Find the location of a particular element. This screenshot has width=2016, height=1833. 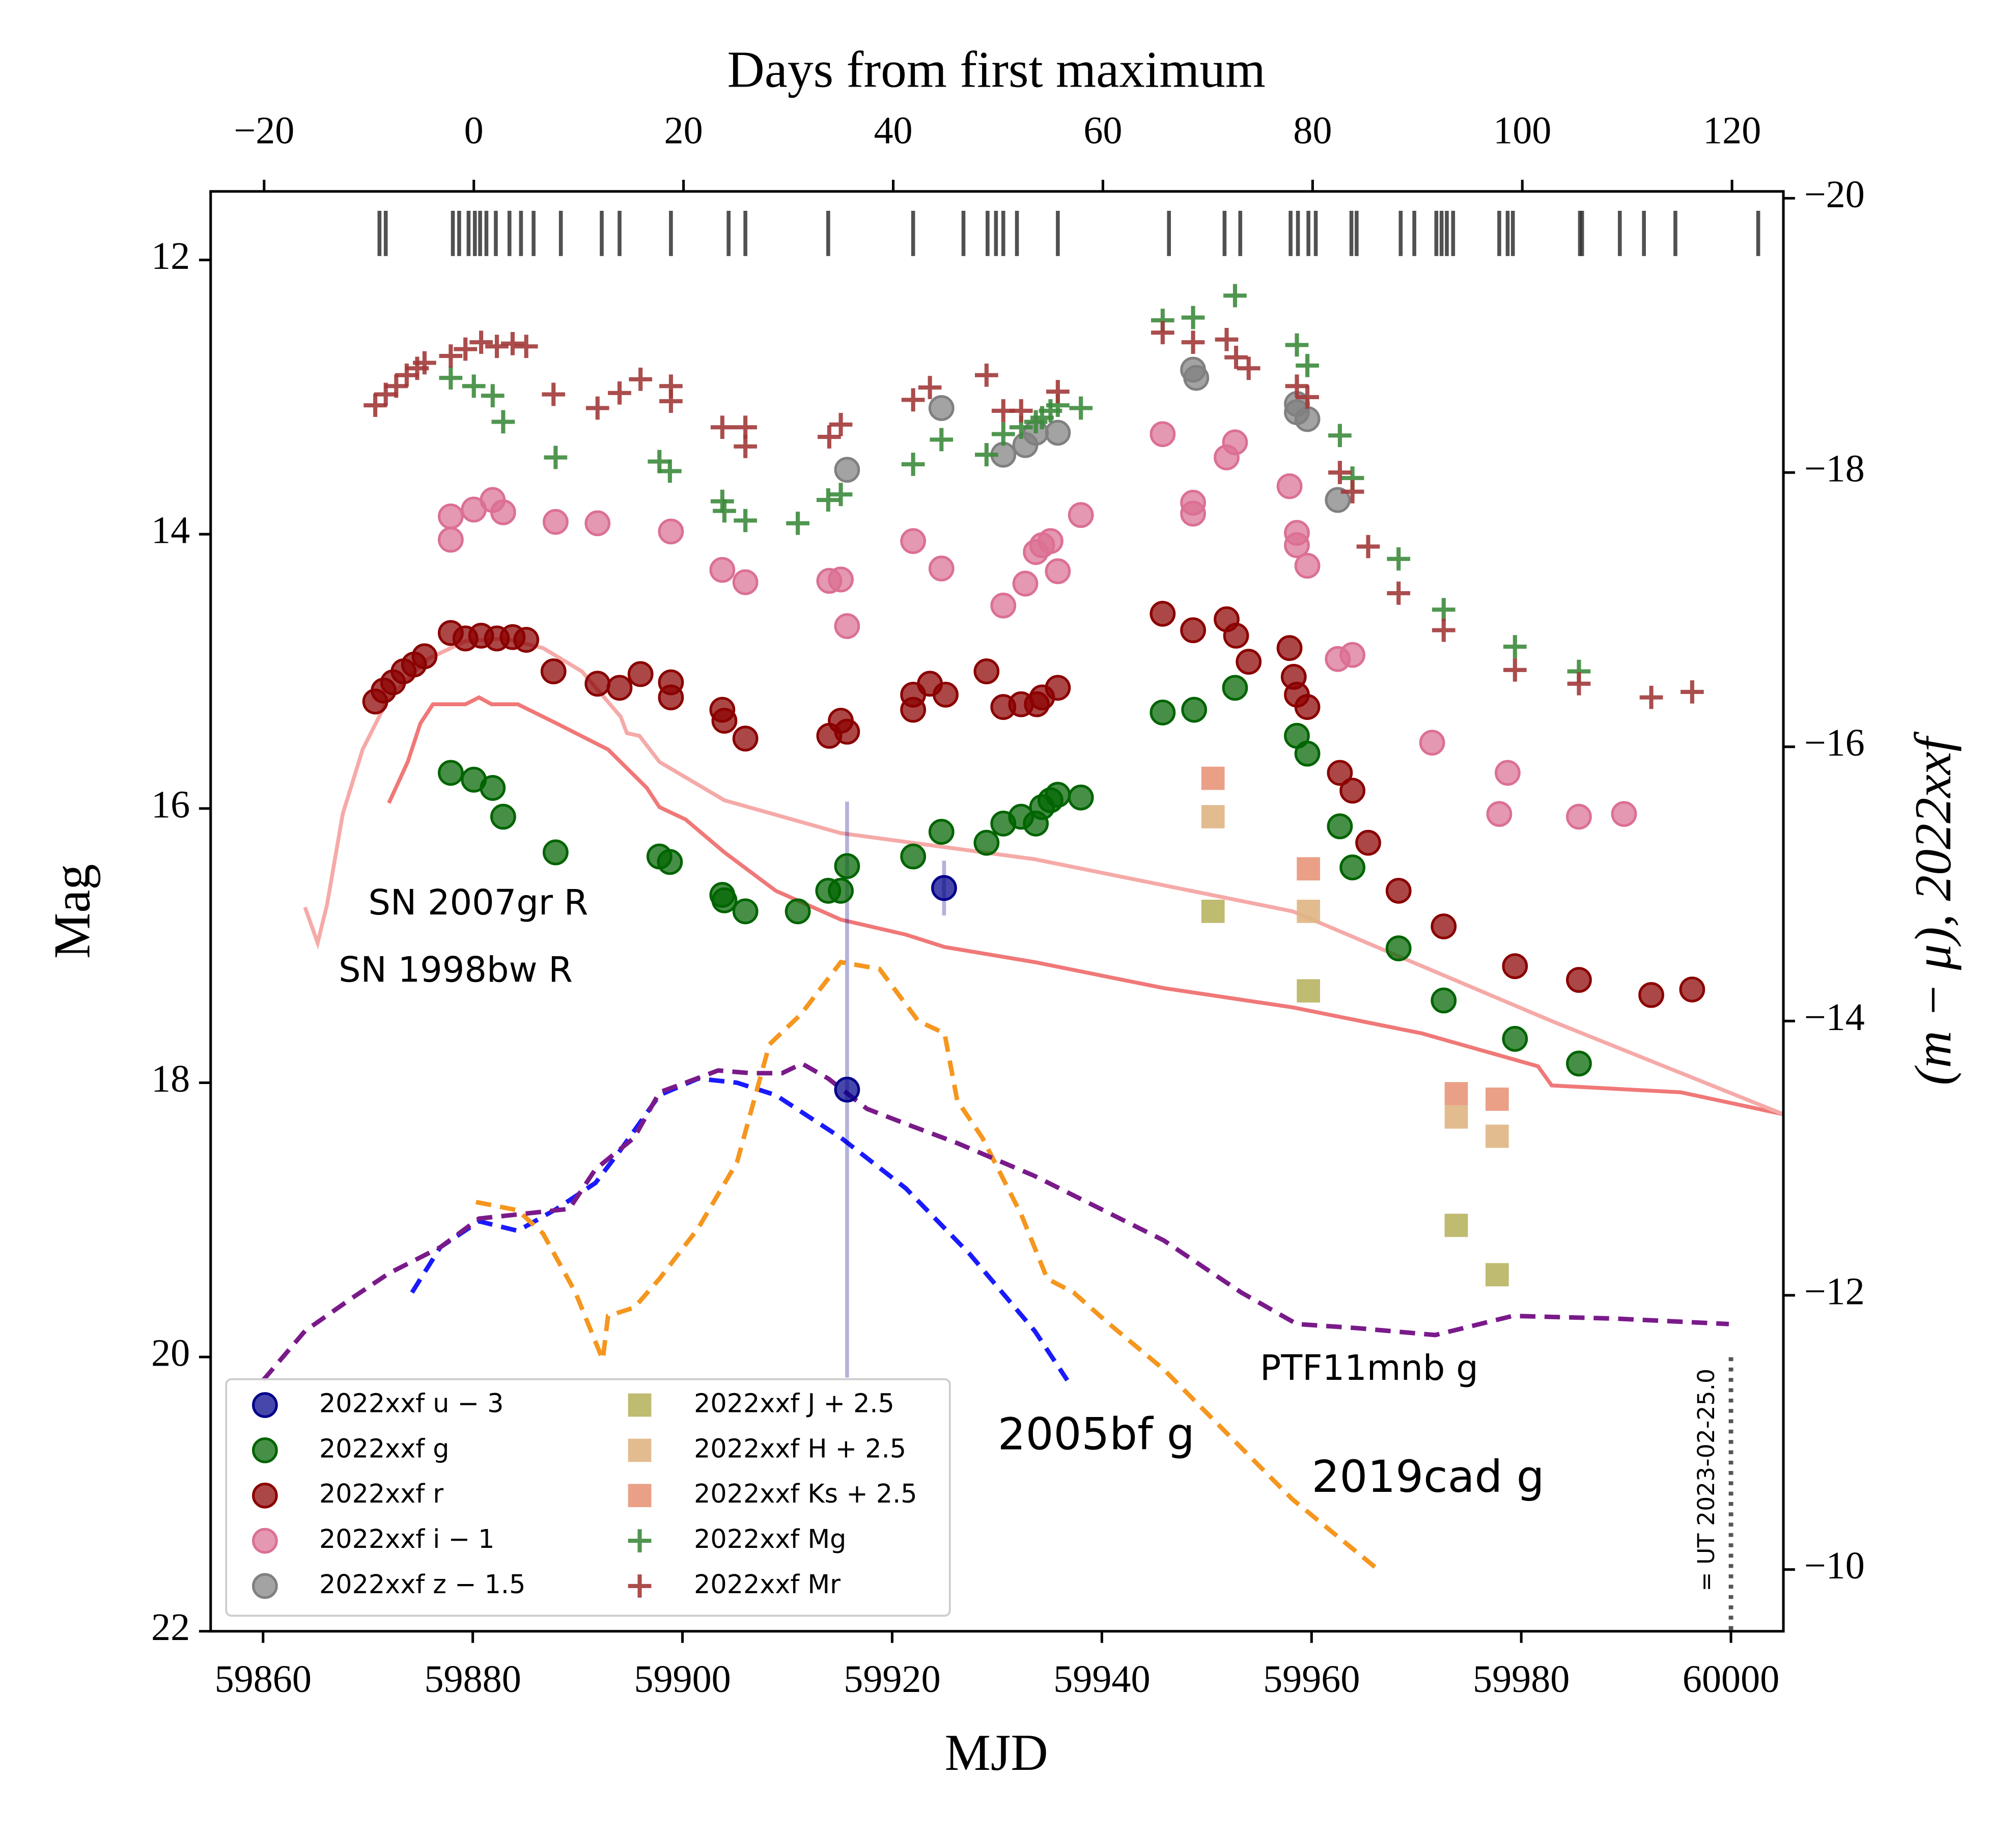

top-x-tick-label: 80 is located at coordinates (1312, 130).